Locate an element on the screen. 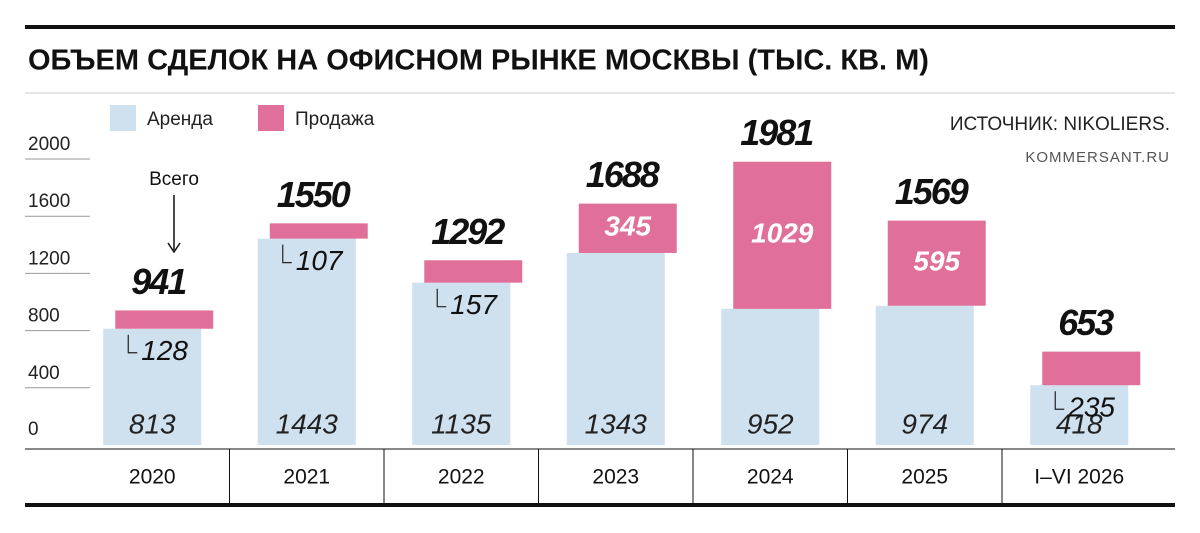  y-tick-label: 400 is located at coordinates (44, 373).